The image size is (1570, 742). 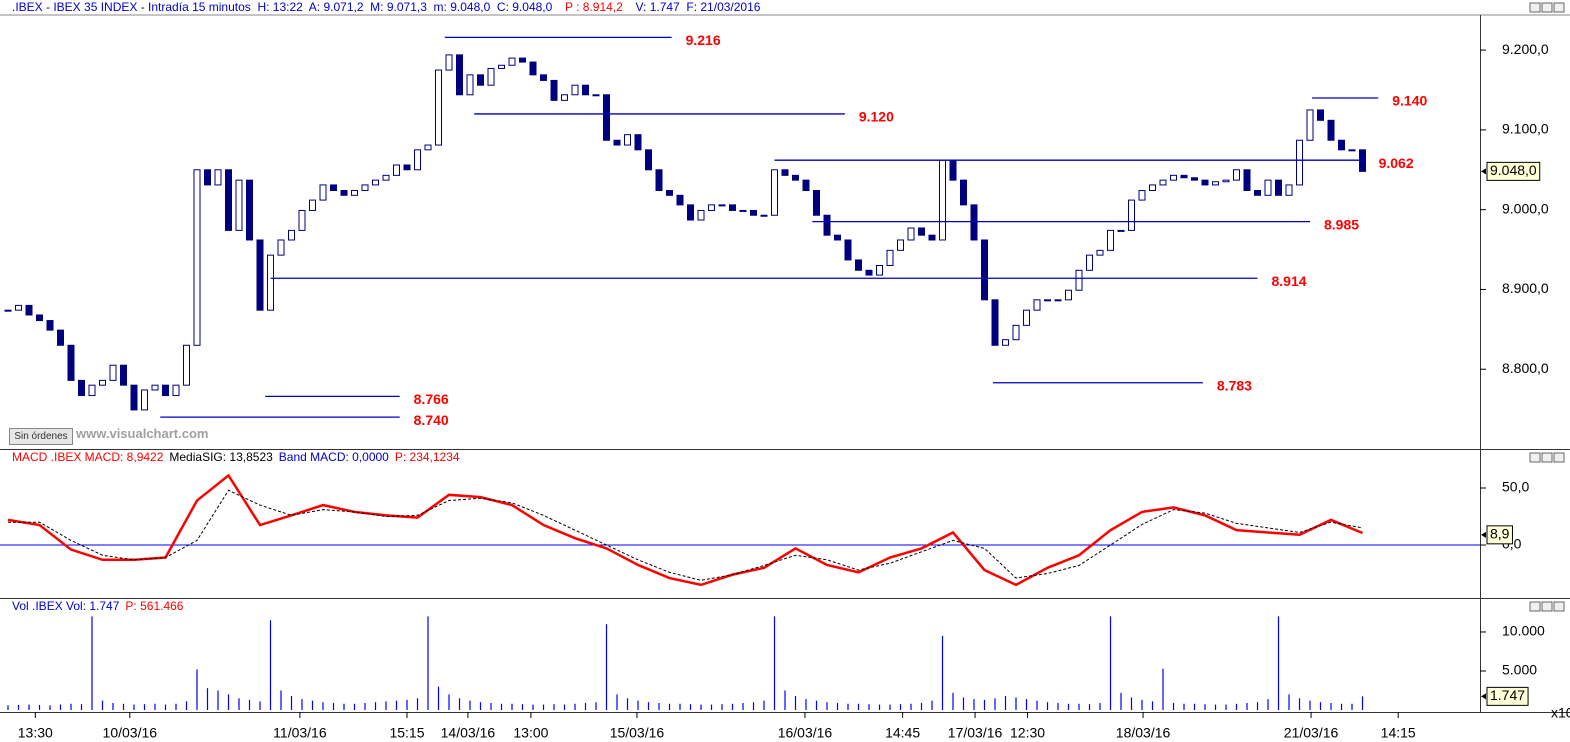 What do you see at coordinates (703, 40) in the screenshot?
I see `level-label: 9.216` at bounding box center [703, 40].